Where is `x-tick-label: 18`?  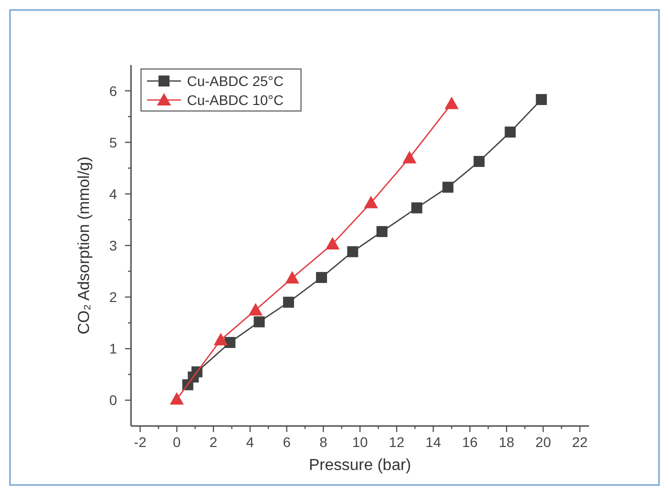
x-tick-label: 18 is located at coordinates (506, 442).